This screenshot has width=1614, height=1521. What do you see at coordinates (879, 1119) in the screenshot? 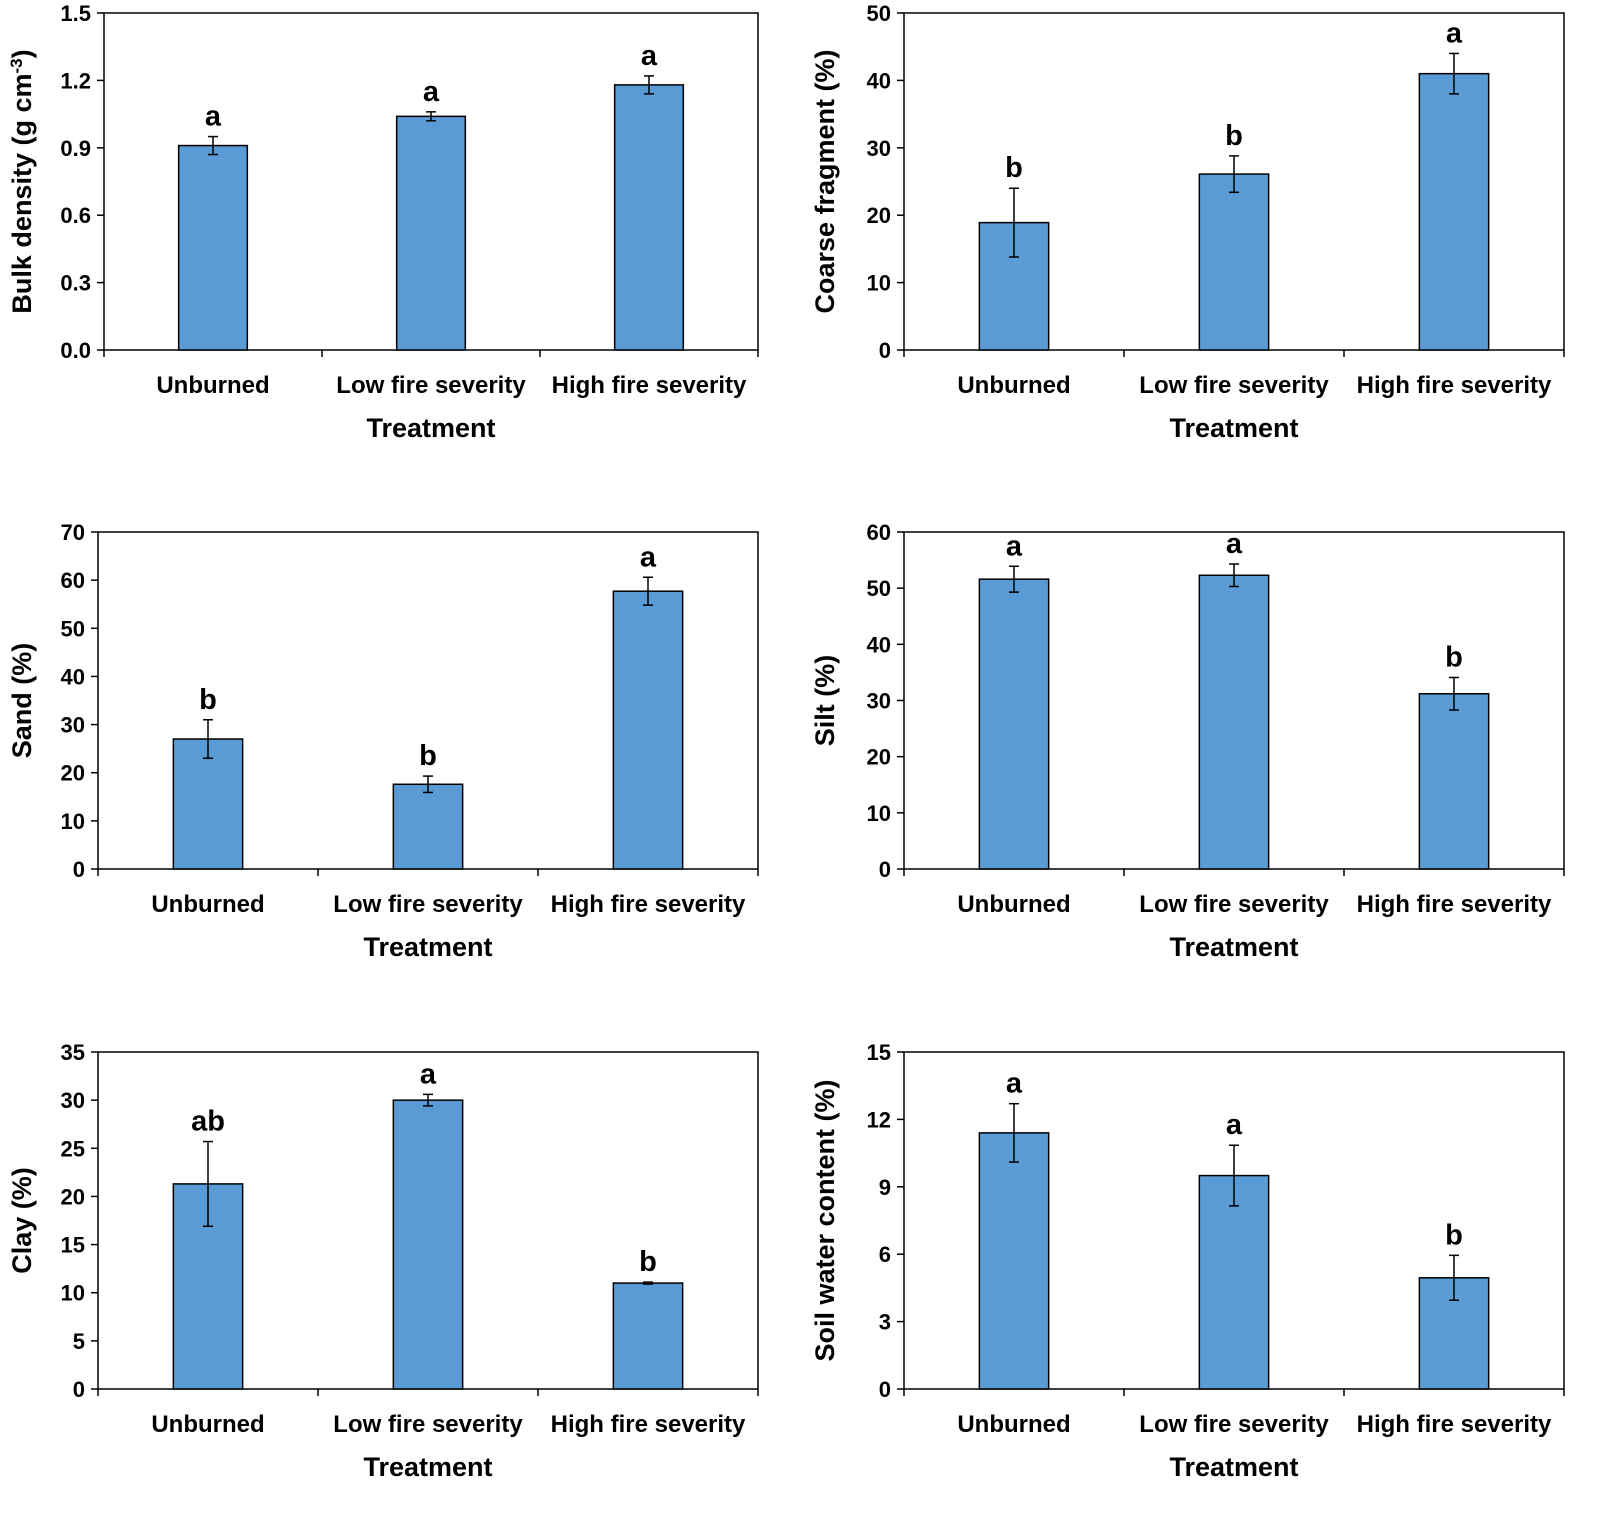
I see `y-tick-label: 12` at bounding box center [879, 1119].